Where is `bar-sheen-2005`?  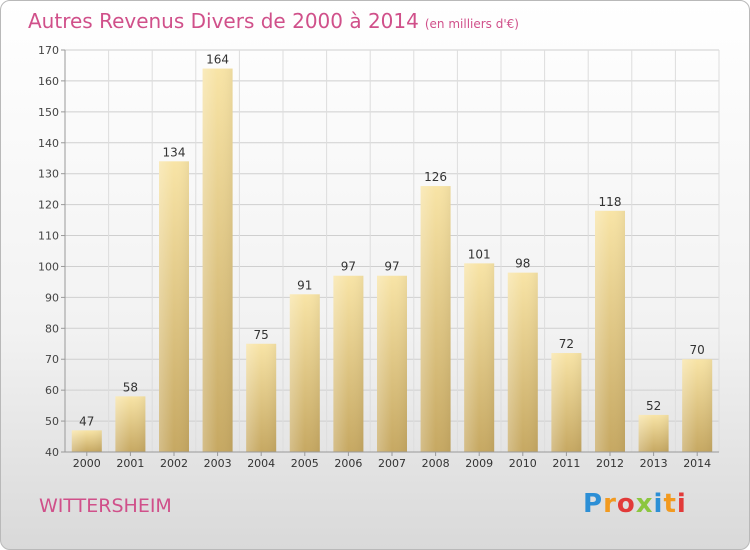 bar-sheen-2005 is located at coordinates (304, 373).